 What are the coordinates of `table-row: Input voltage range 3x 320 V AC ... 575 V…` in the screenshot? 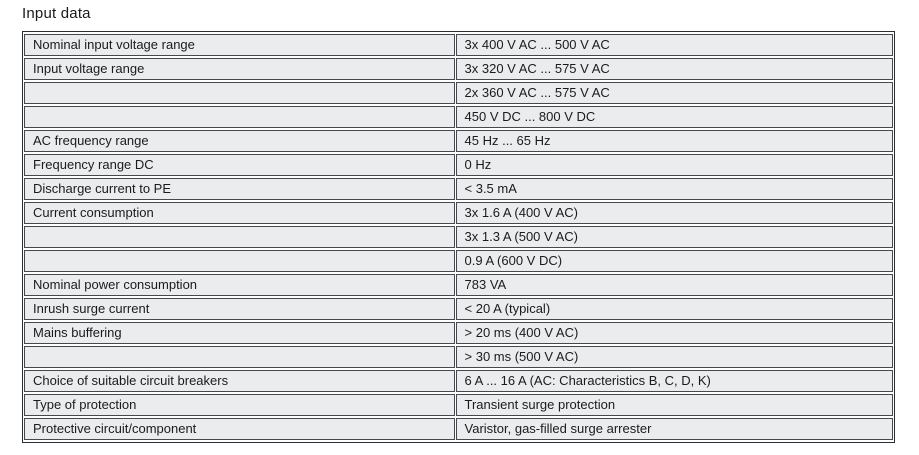 It's located at (458, 69).